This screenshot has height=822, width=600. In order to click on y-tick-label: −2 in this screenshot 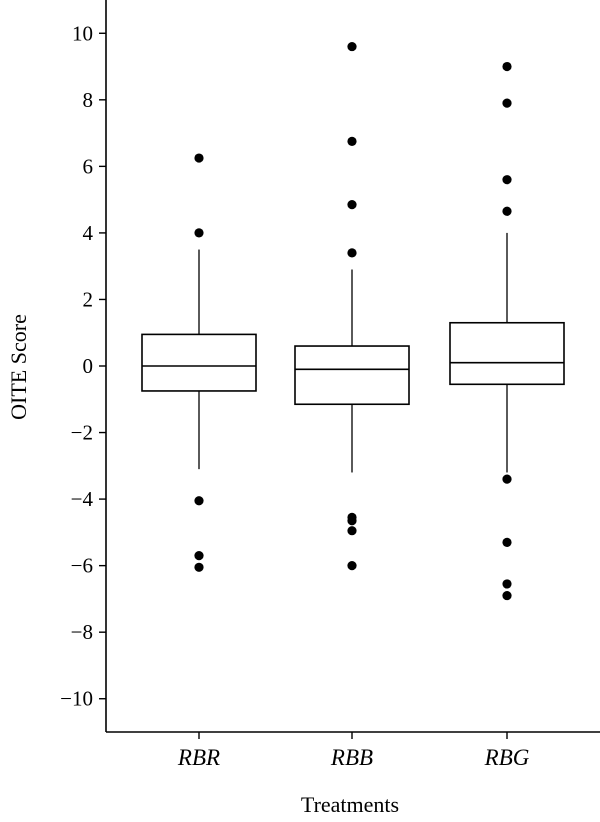, I will do `click(82, 433)`.